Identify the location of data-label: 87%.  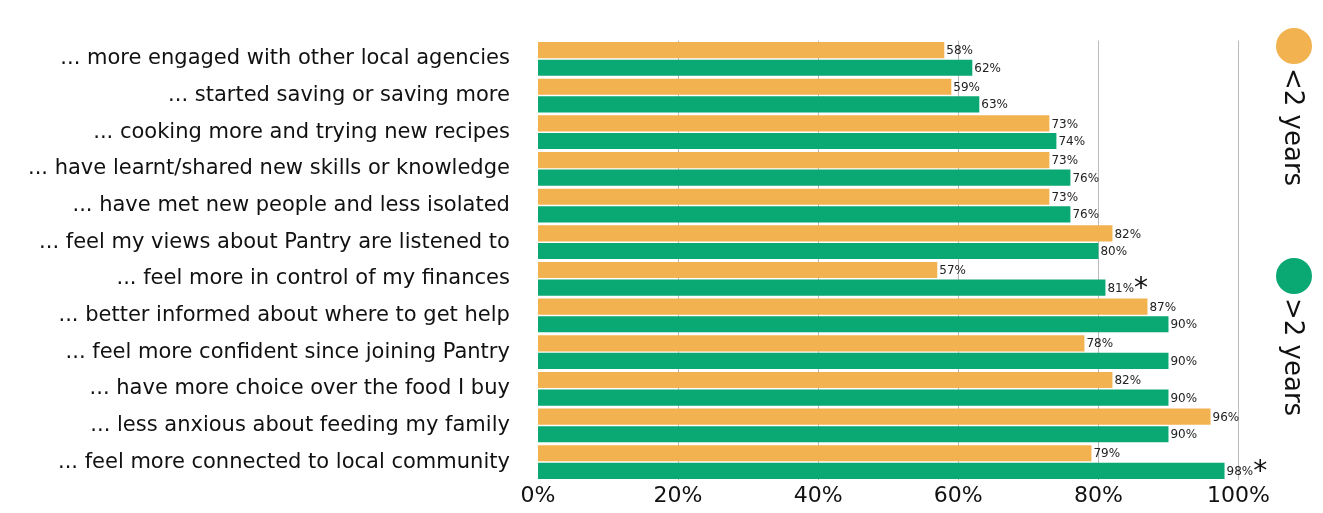
(1163, 306).